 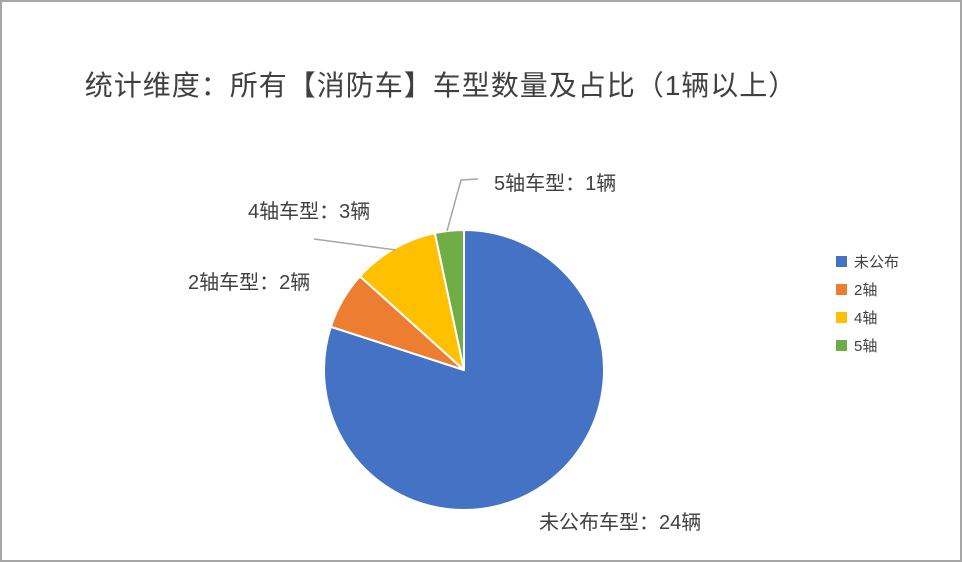 I want to click on legend-label-4axle: 4轴, so click(x=866, y=318).